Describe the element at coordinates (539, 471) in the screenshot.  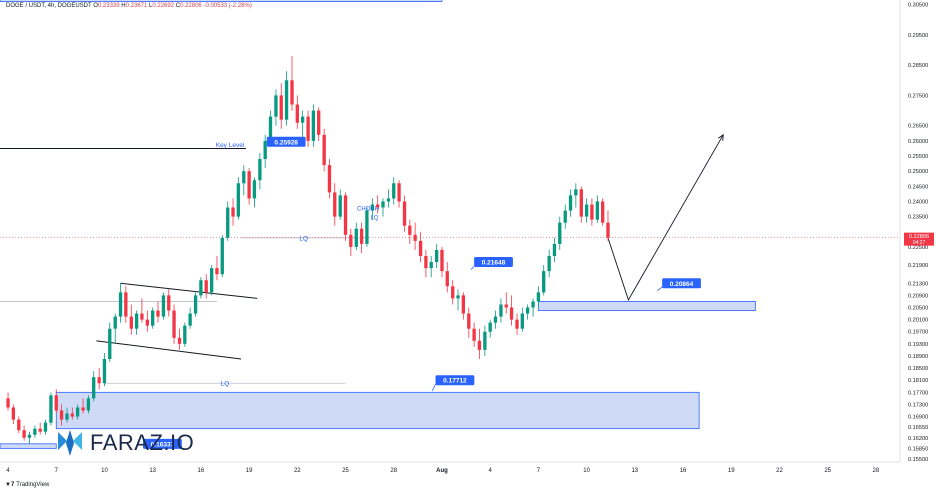
I see `x-tick-label: 7` at that location.